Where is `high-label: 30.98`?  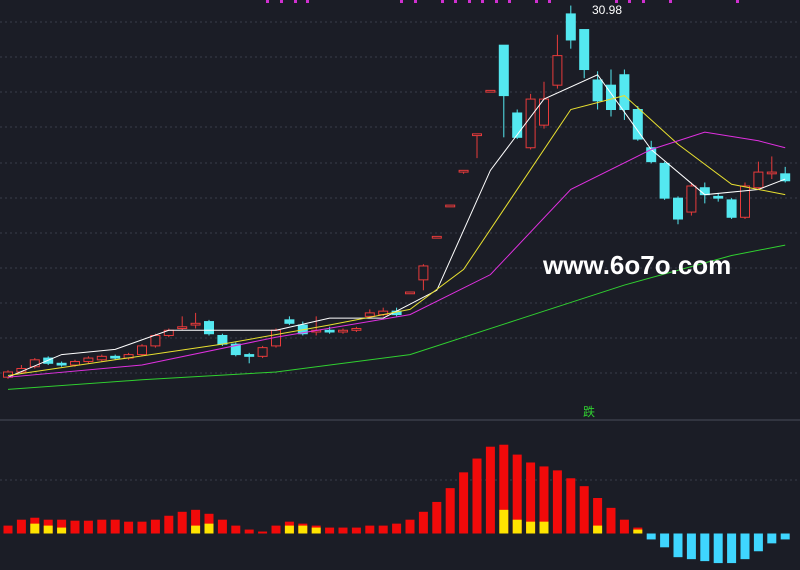
high-label: 30.98 is located at coordinates (607, 10).